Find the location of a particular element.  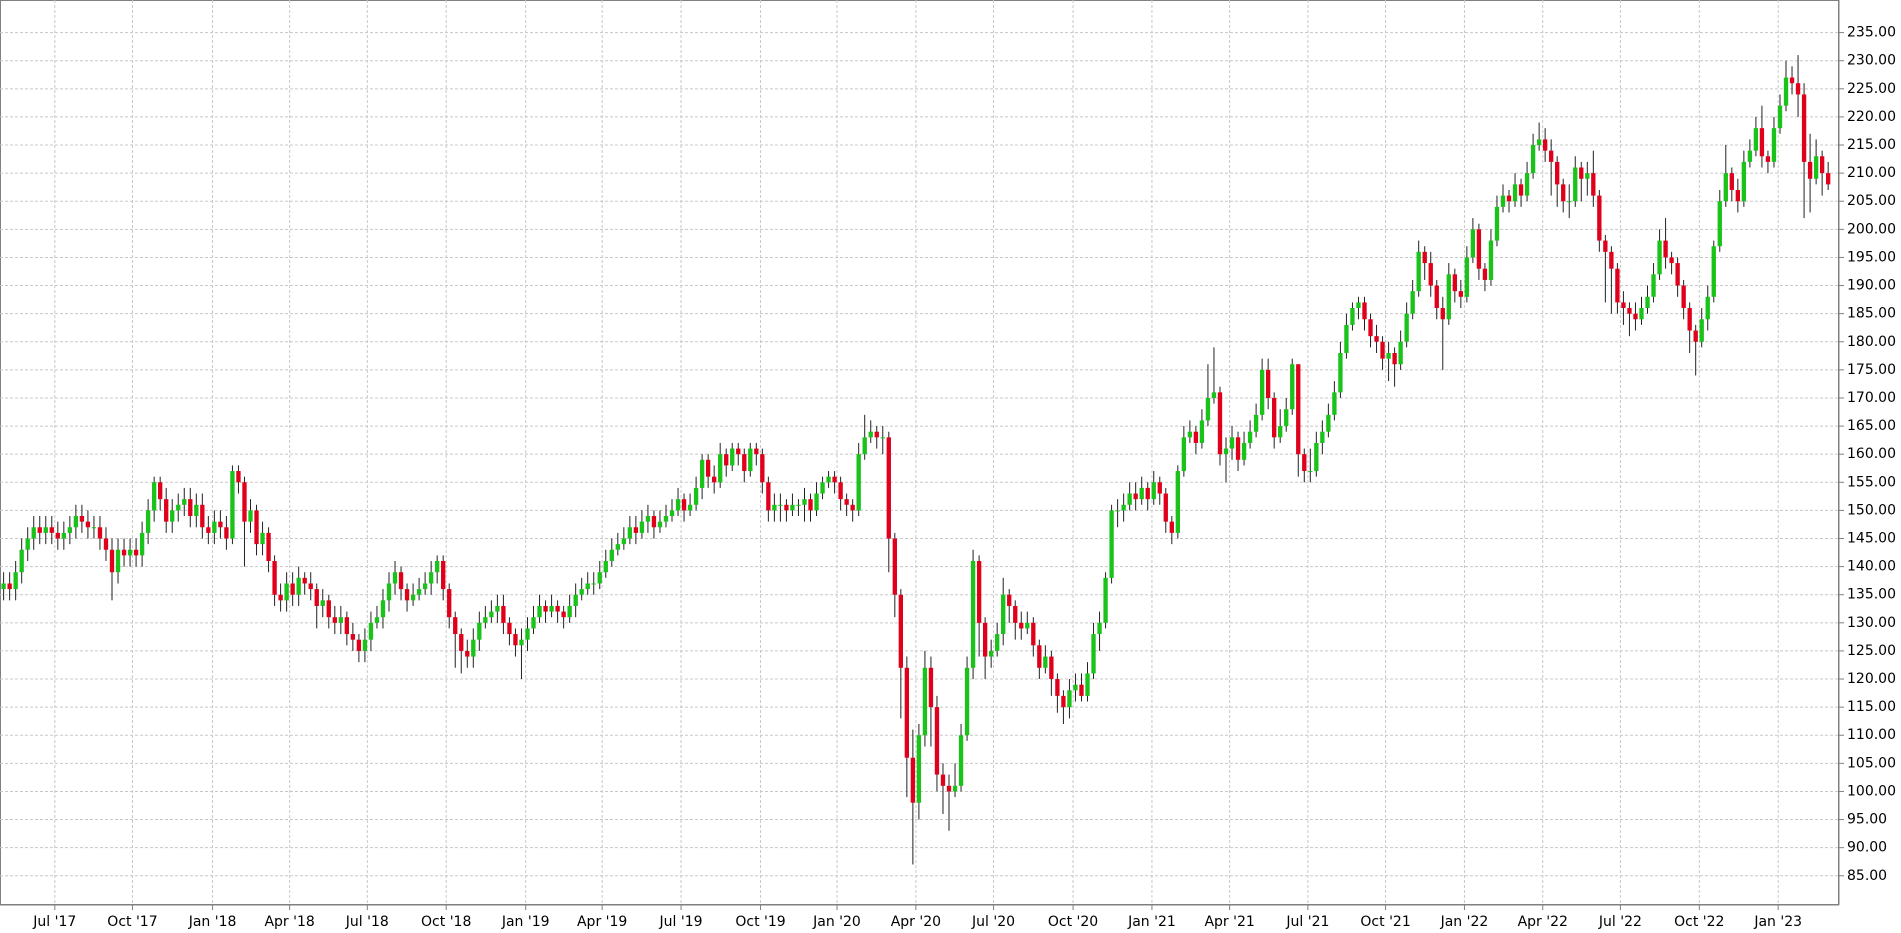

x-tick-label: Oct '21 is located at coordinates (1385, 922).